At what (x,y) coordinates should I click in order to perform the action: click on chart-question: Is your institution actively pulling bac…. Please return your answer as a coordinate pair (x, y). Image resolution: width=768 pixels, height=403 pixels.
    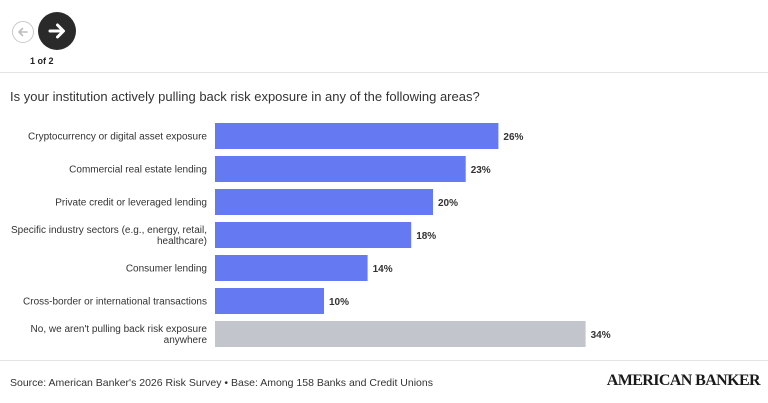
    Looking at the image, I should click on (245, 96).